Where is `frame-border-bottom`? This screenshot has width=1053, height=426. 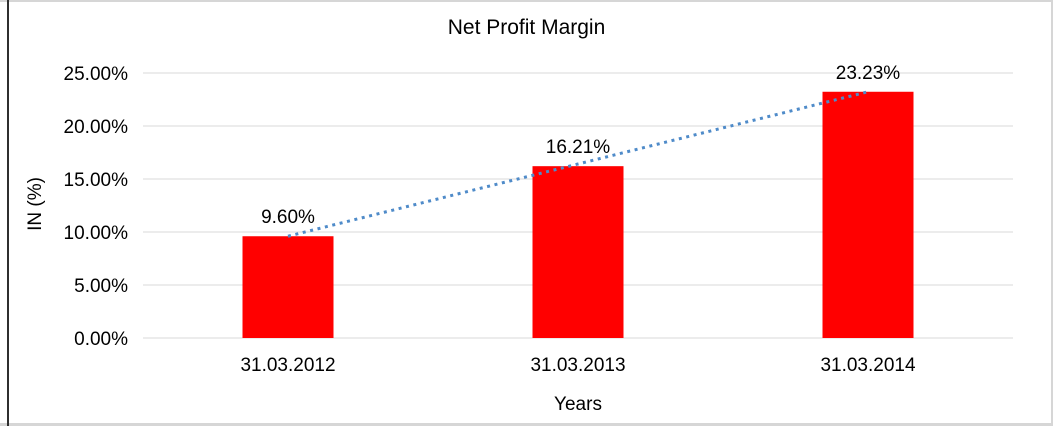
frame-border-bottom is located at coordinates (526, 424).